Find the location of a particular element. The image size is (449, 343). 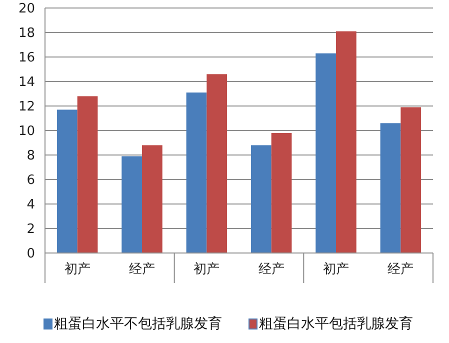

legend-label: 粗蛋白水平包括乳腺发育 is located at coordinates (336, 323).